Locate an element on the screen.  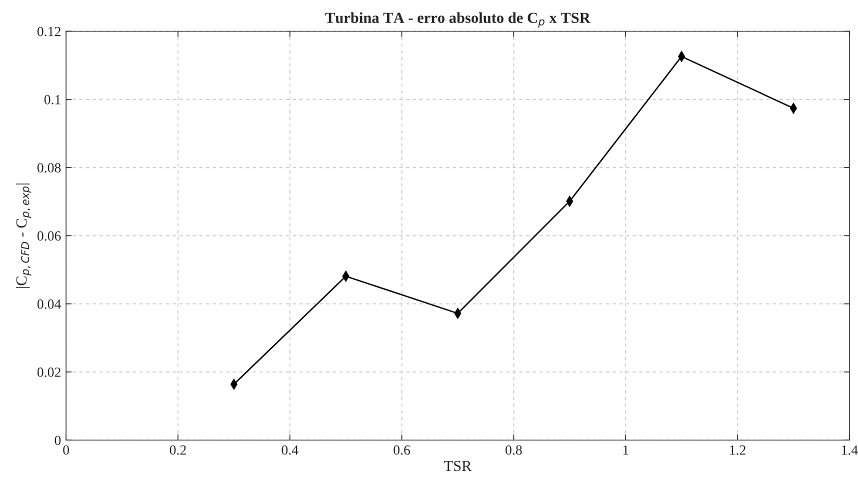
x-tick-label: 0 is located at coordinates (66, 450).